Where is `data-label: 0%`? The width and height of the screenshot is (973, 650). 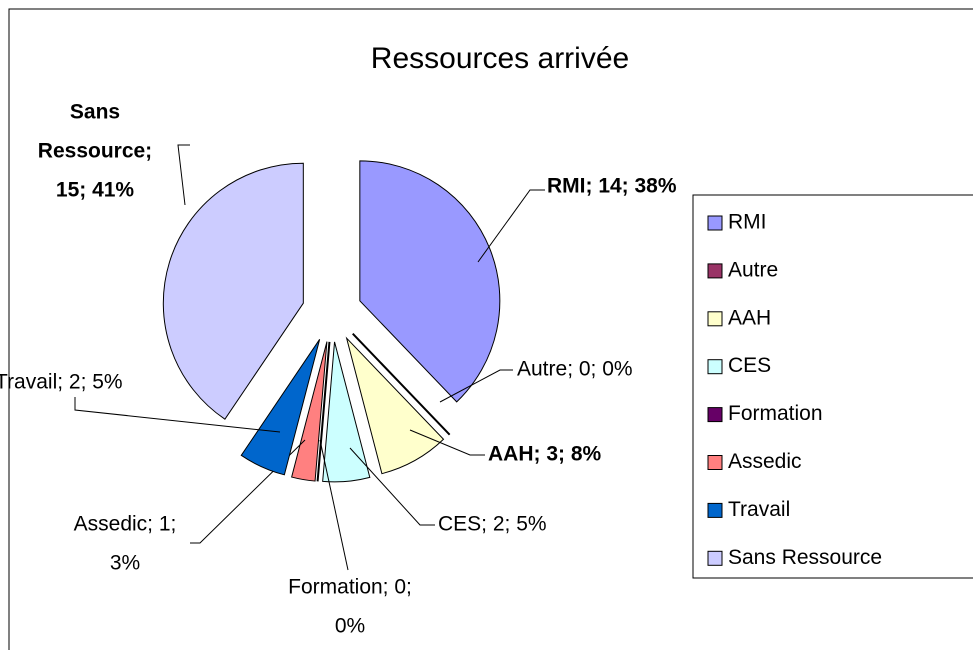
data-label: 0% is located at coordinates (350, 626).